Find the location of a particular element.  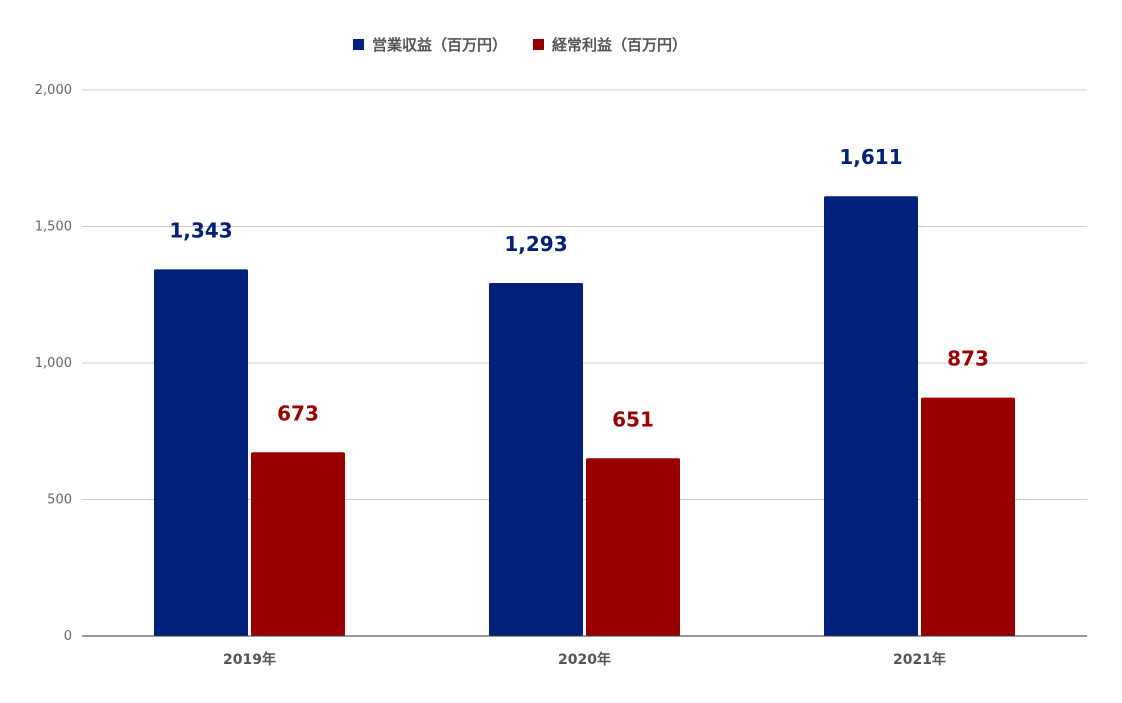

y-tick-label: 2,000 is located at coordinates (53, 90).